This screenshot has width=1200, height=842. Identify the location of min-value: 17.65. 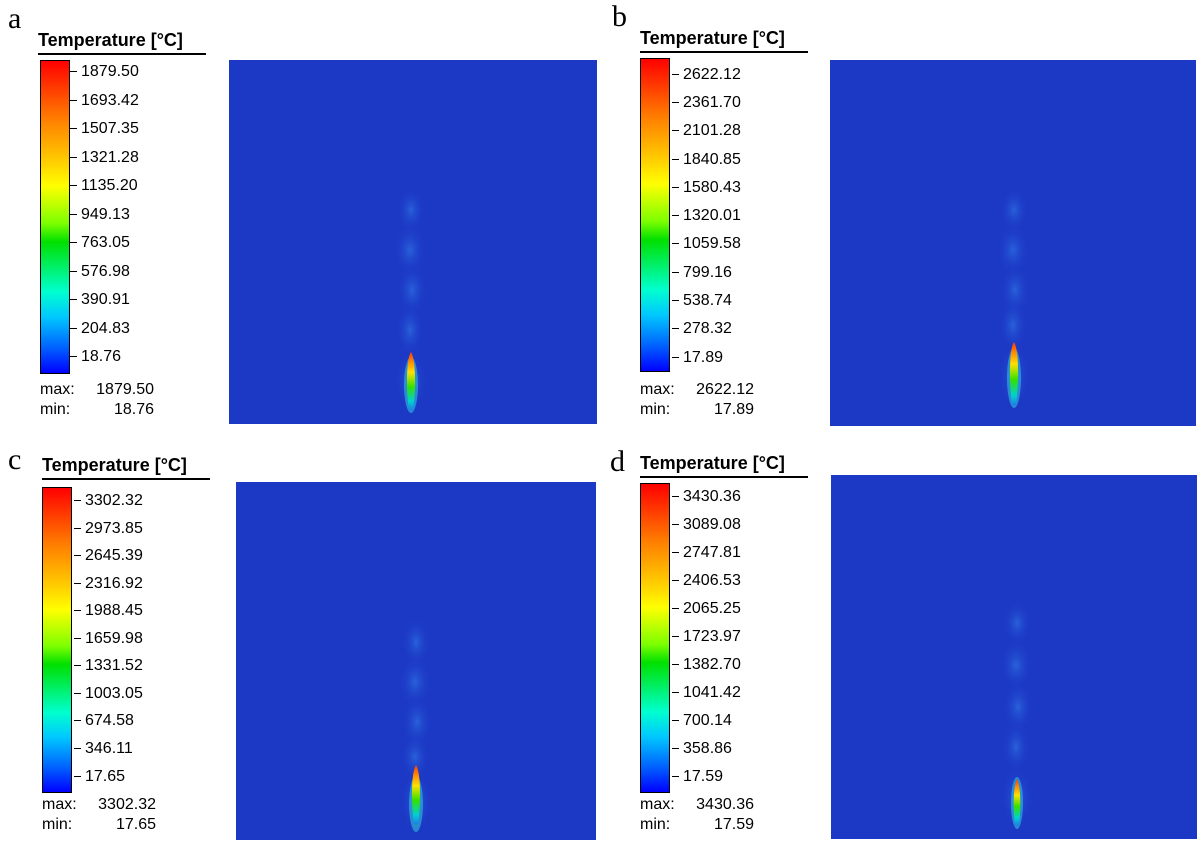
(135, 824).